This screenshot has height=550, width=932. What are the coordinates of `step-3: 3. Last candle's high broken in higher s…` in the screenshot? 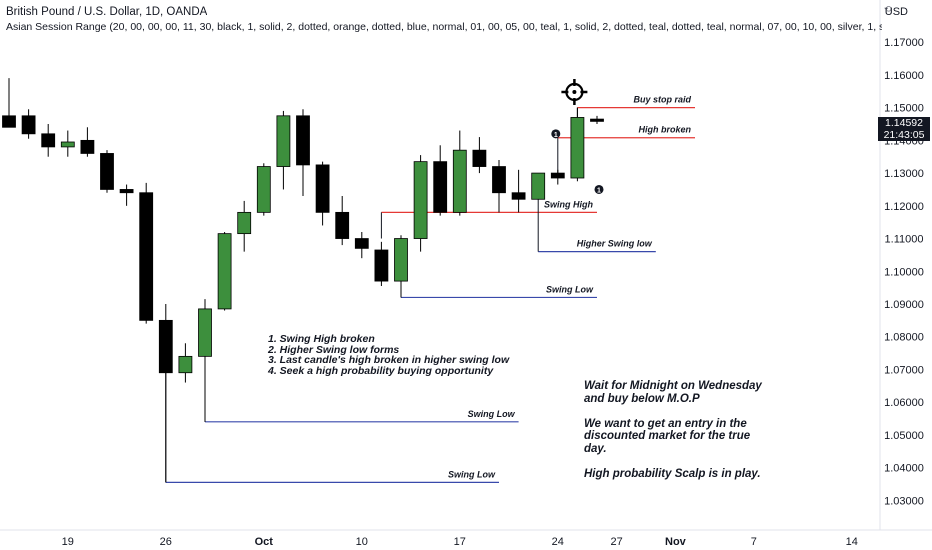 It's located at (389, 360).